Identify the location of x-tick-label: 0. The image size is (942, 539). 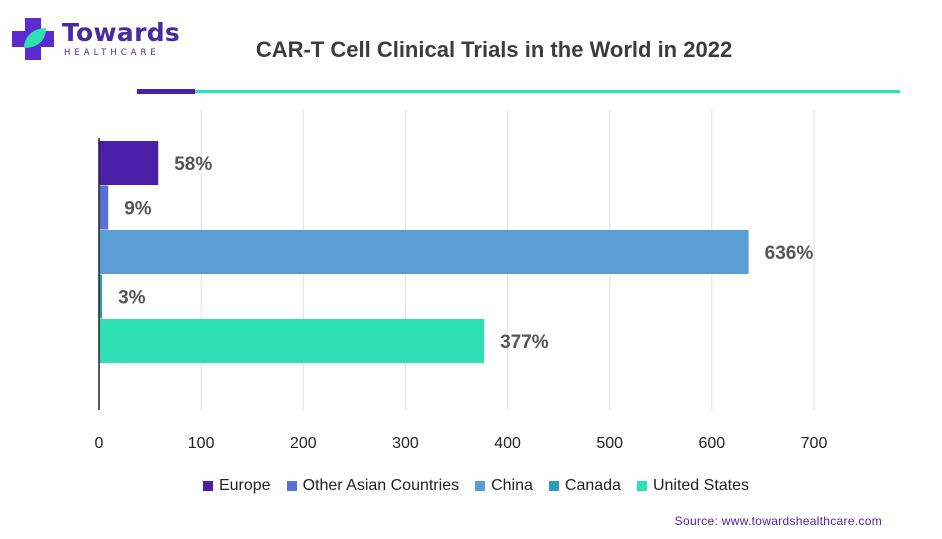
(99, 443).